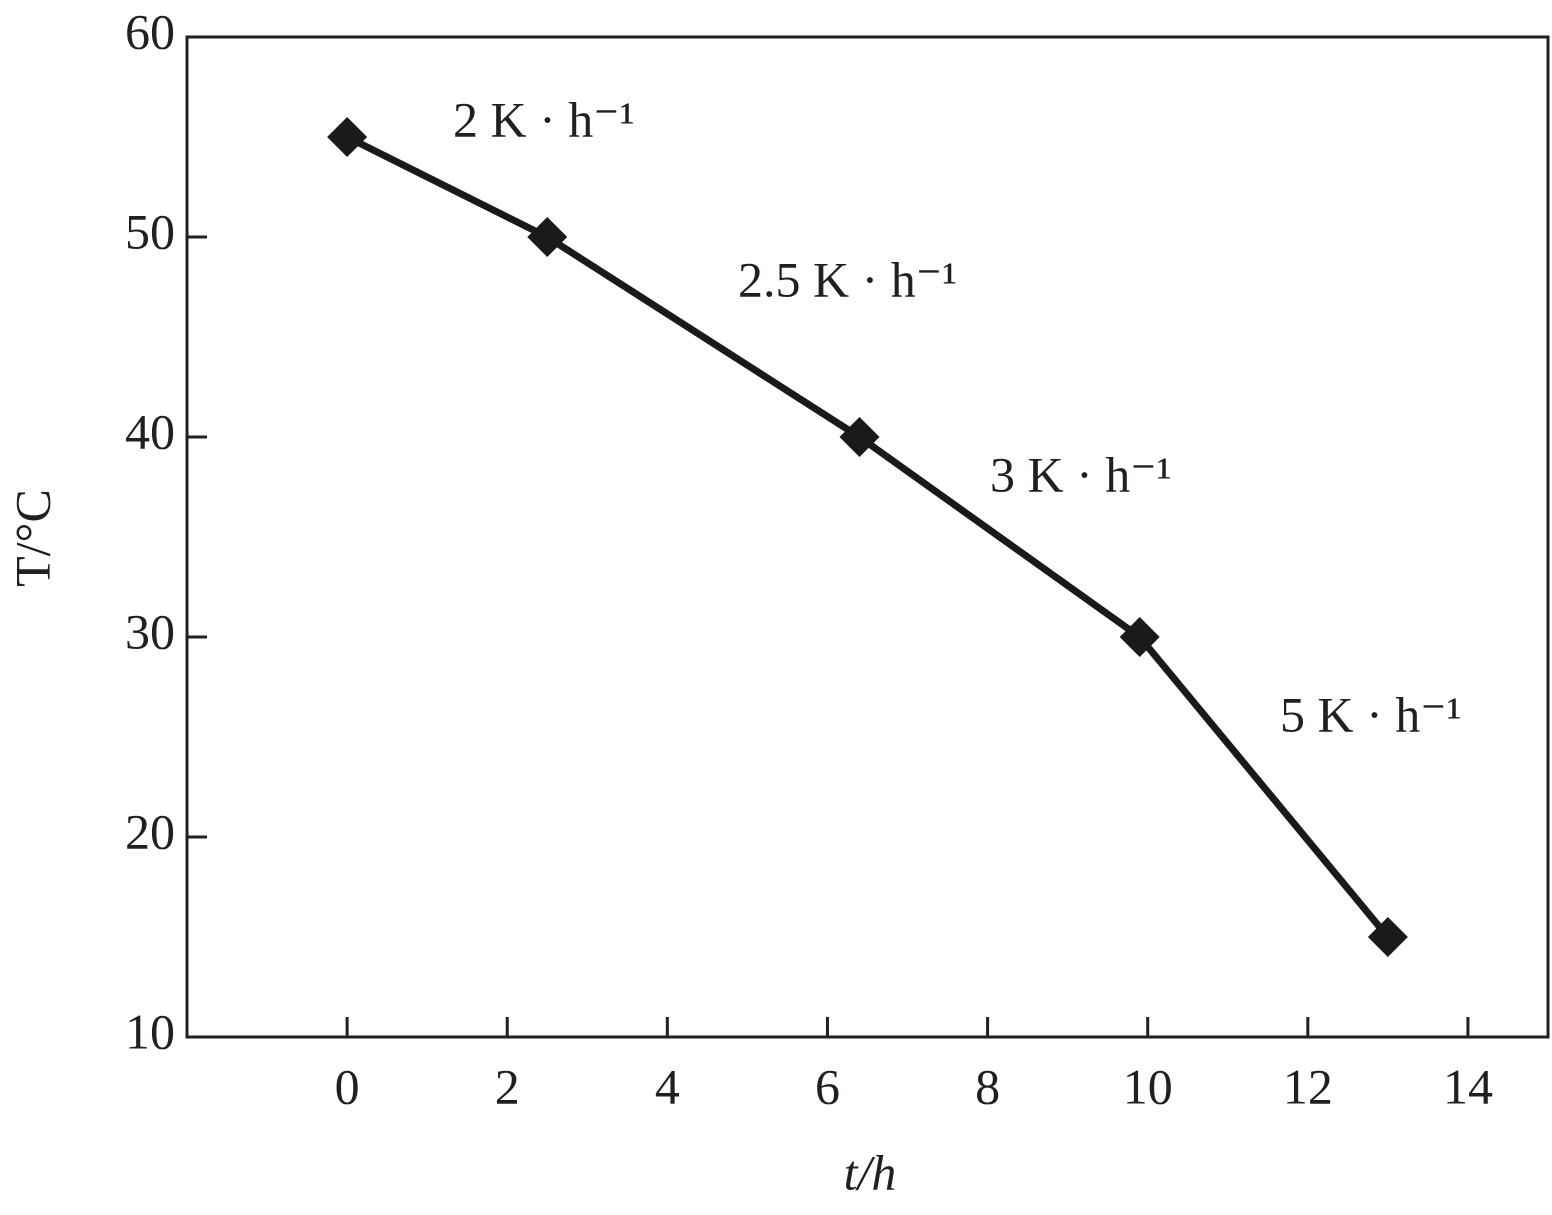 This screenshot has width=1552, height=1215. Describe the element at coordinates (1371, 714) in the screenshot. I see `rate-annotation: 5 K · h⁻¹` at that location.